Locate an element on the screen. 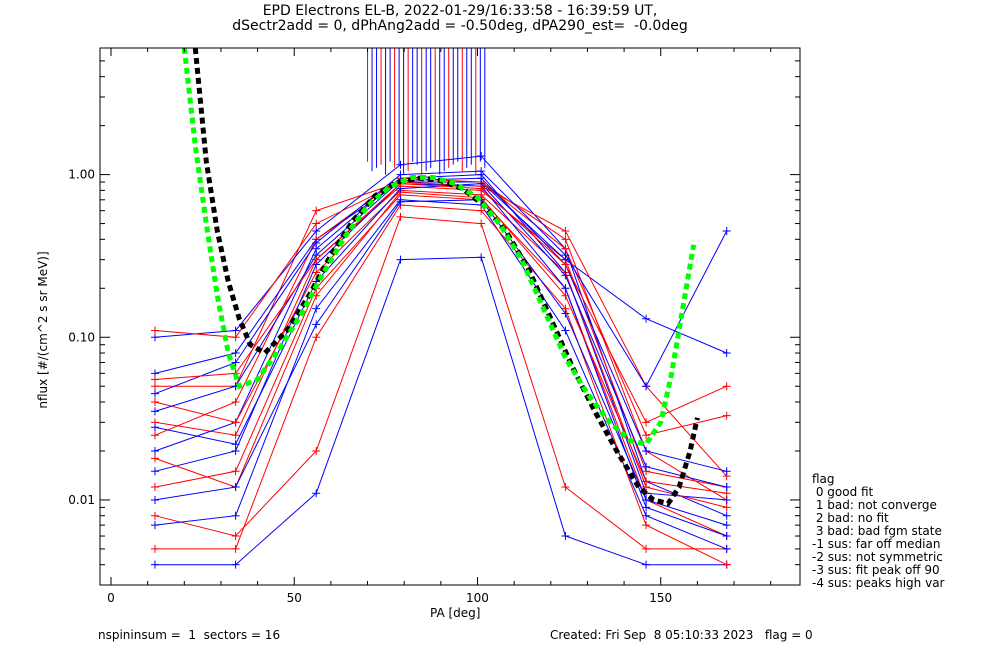 The width and height of the screenshot is (1000, 650). footer-left: nspininsum = 1 sectors = 16 is located at coordinates (189, 635).